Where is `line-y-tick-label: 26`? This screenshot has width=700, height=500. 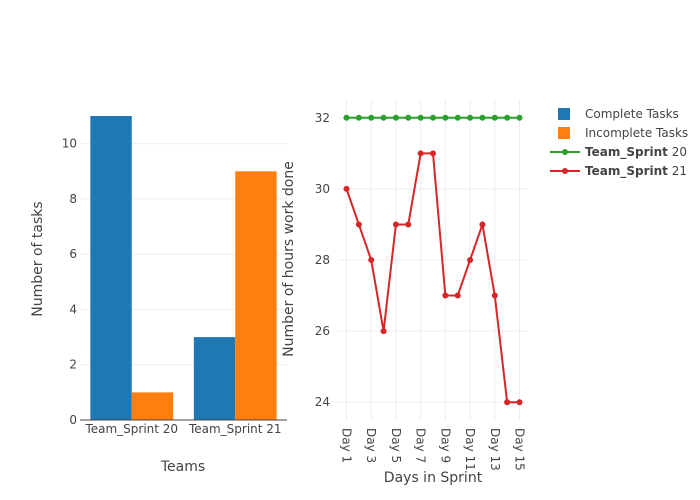
line-y-tick-label: 26 is located at coordinates (322, 331).